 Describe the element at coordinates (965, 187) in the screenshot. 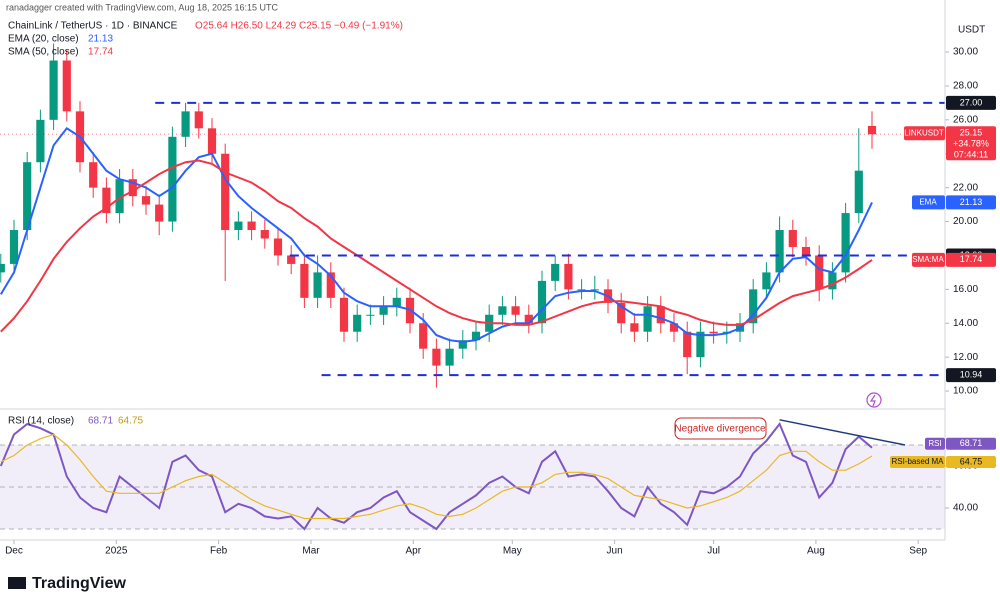

I see `y-tick-label: 22.00` at that location.